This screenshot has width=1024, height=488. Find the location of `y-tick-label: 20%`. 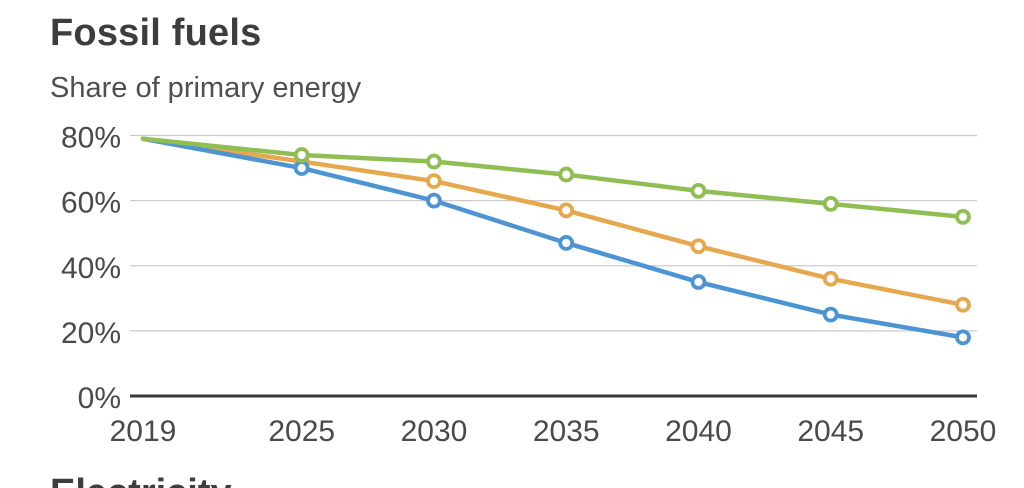

y-tick-label: 20% is located at coordinates (91, 333).